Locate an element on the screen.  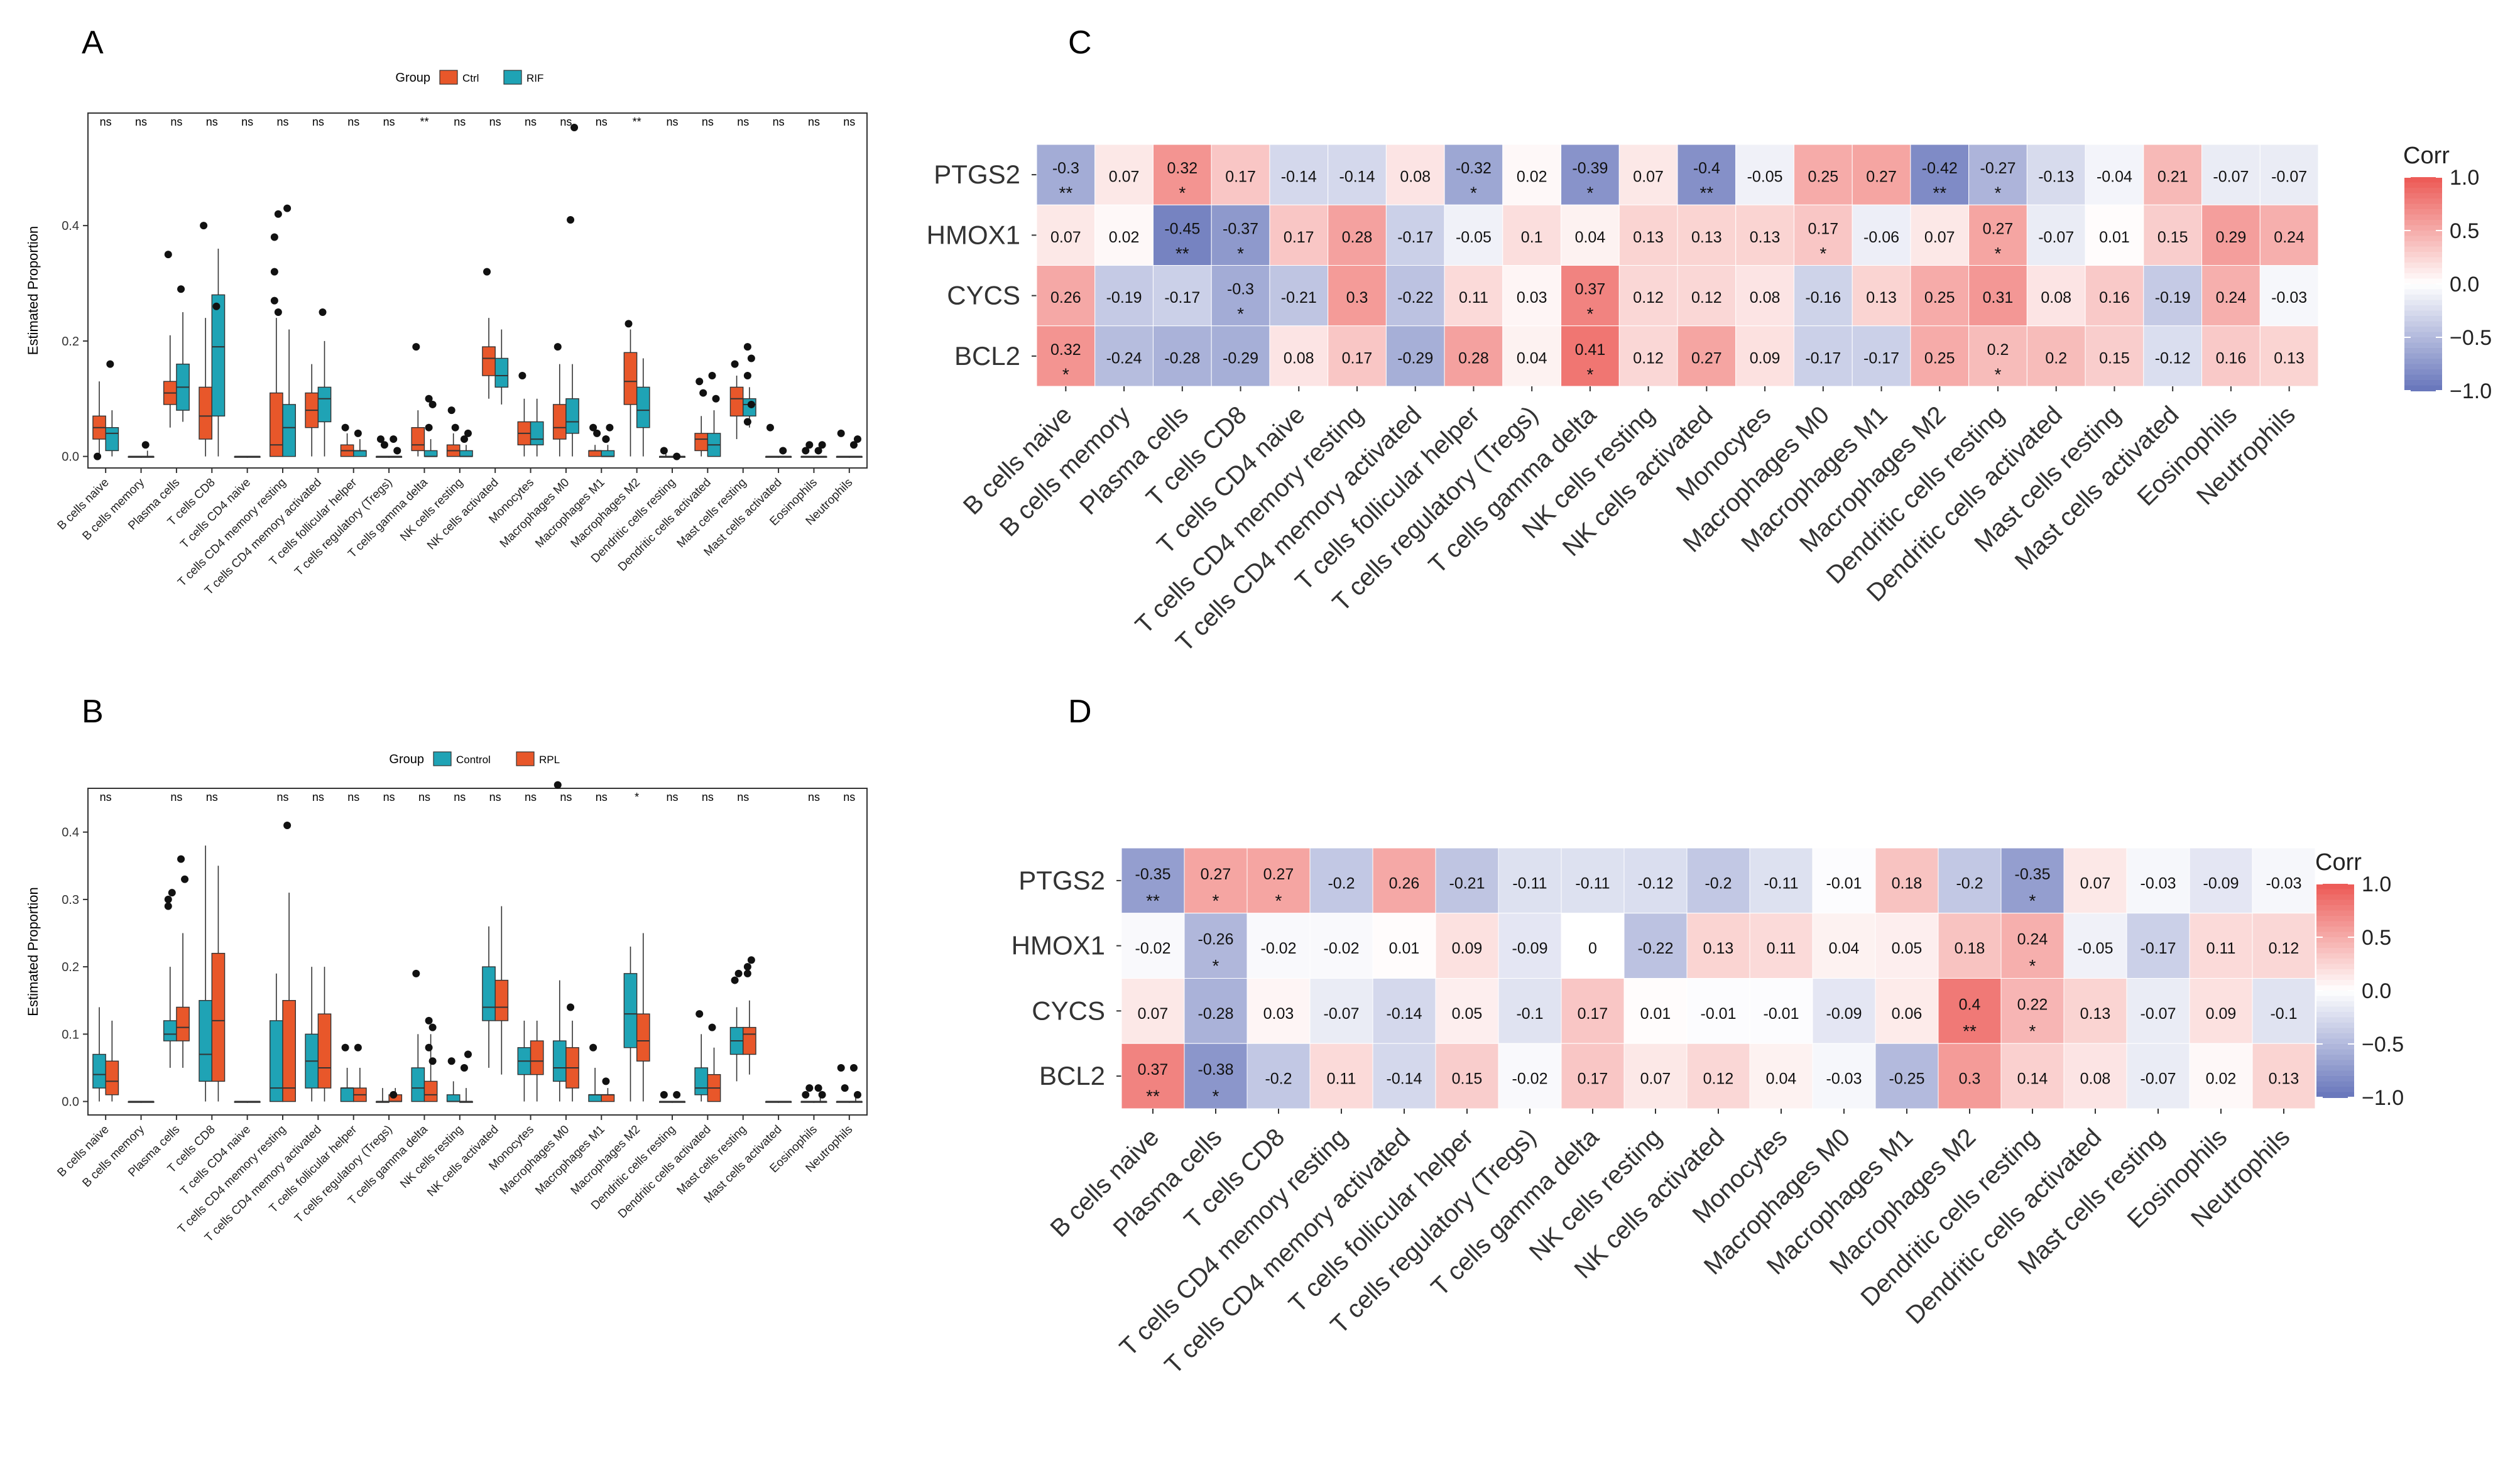
heatmap-cell-cycs-dendritic-cells-resting: 0.22 * is located at coordinates (2032, 1011).